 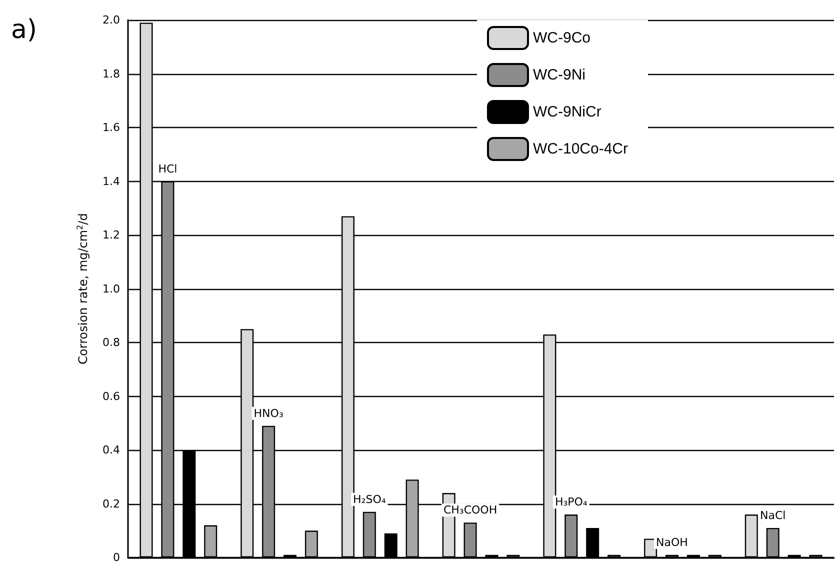 What do you see at coordinates (111, 342) in the screenshot?
I see `y-tick-label: 0.8` at bounding box center [111, 342].